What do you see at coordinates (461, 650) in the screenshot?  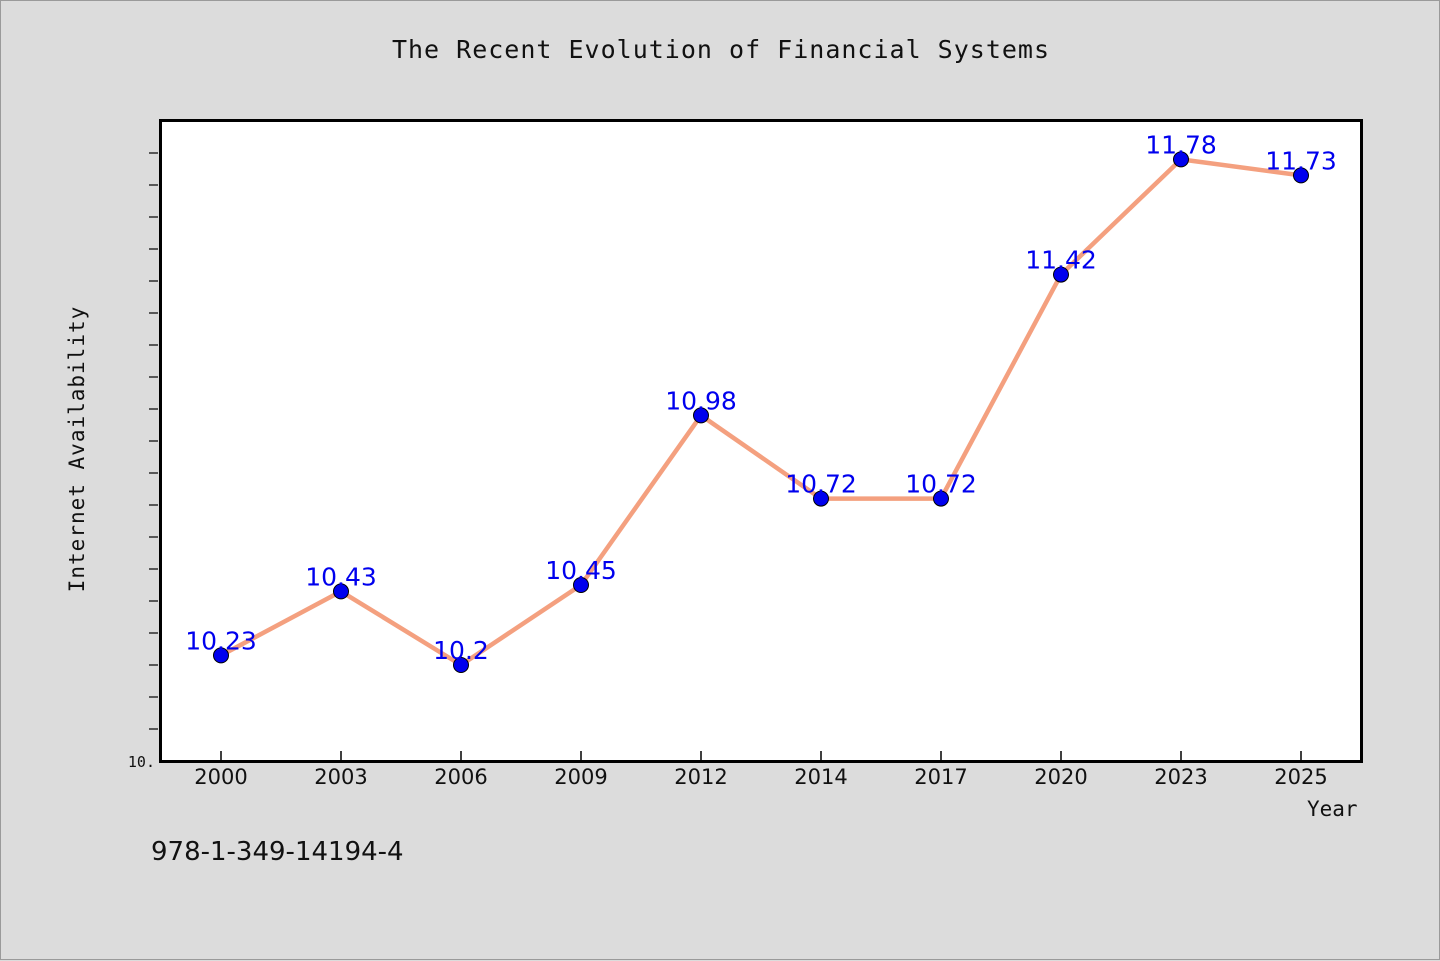 I see `data-label: 10.2` at bounding box center [461, 650].